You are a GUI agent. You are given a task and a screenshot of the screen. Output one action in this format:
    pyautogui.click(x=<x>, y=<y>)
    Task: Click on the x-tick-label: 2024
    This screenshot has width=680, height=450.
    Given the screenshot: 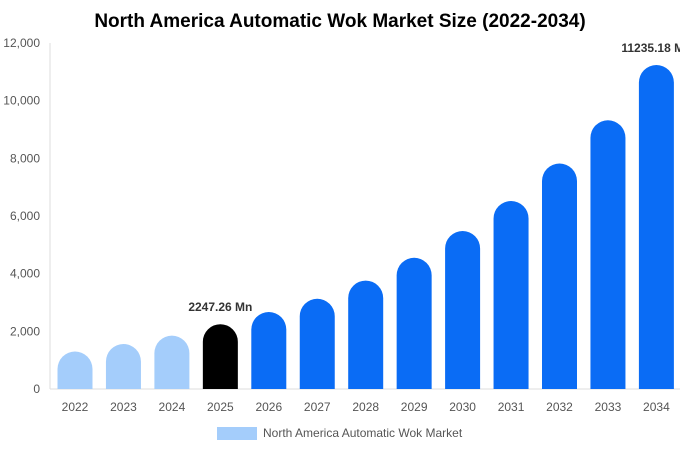 What is the action you would take?
    pyautogui.click(x=172, y=407)
    